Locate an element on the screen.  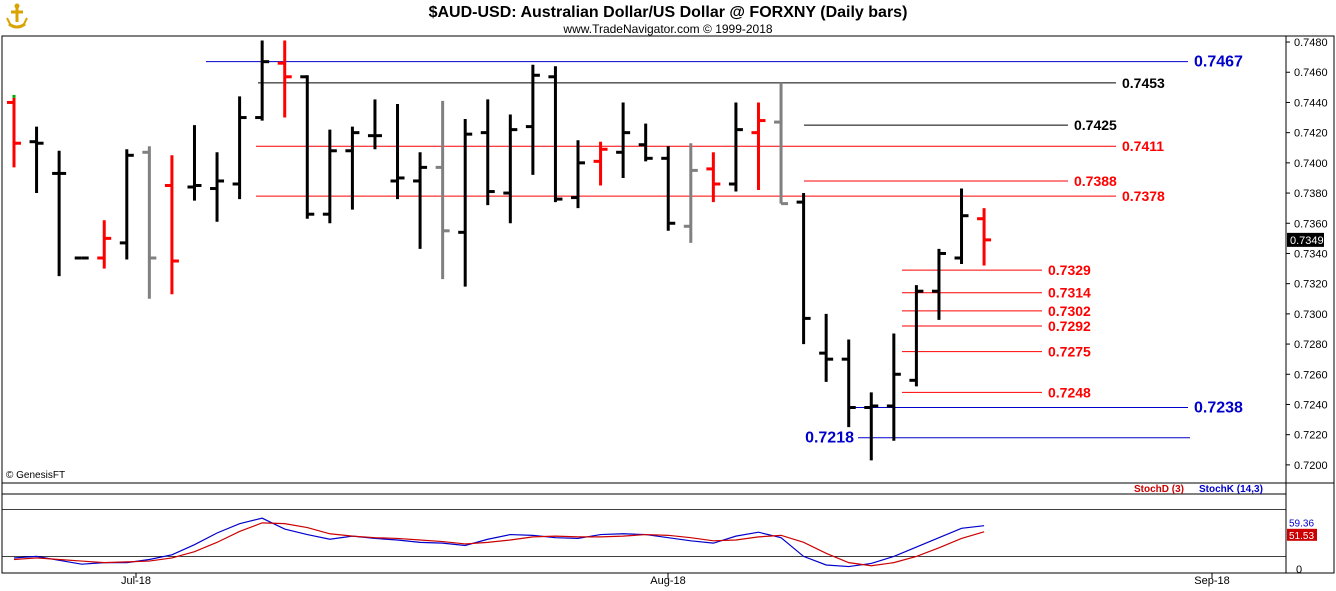
last-price-box is located at coordinates (1305, 239).